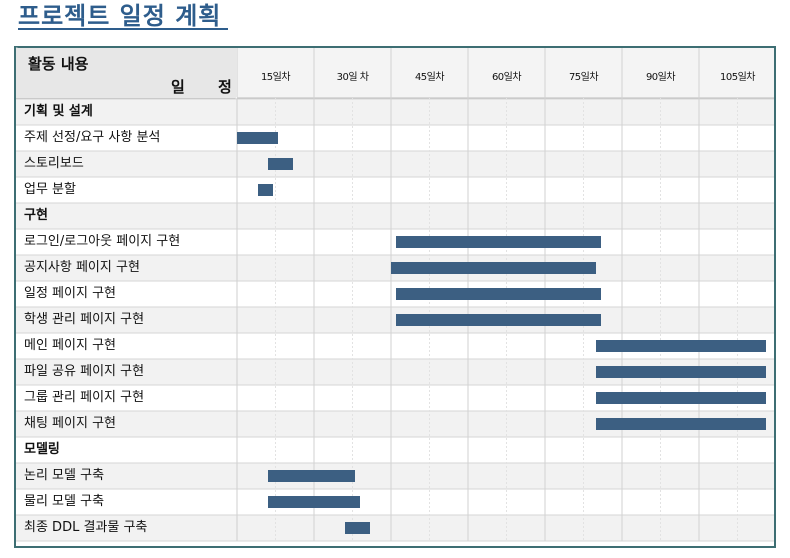 The image size is (790, 558). What do you see at coordinates (58, 111) in the screenshot?
I see `section-heading: 기획 및 설계` at bounding box center [58, 111].